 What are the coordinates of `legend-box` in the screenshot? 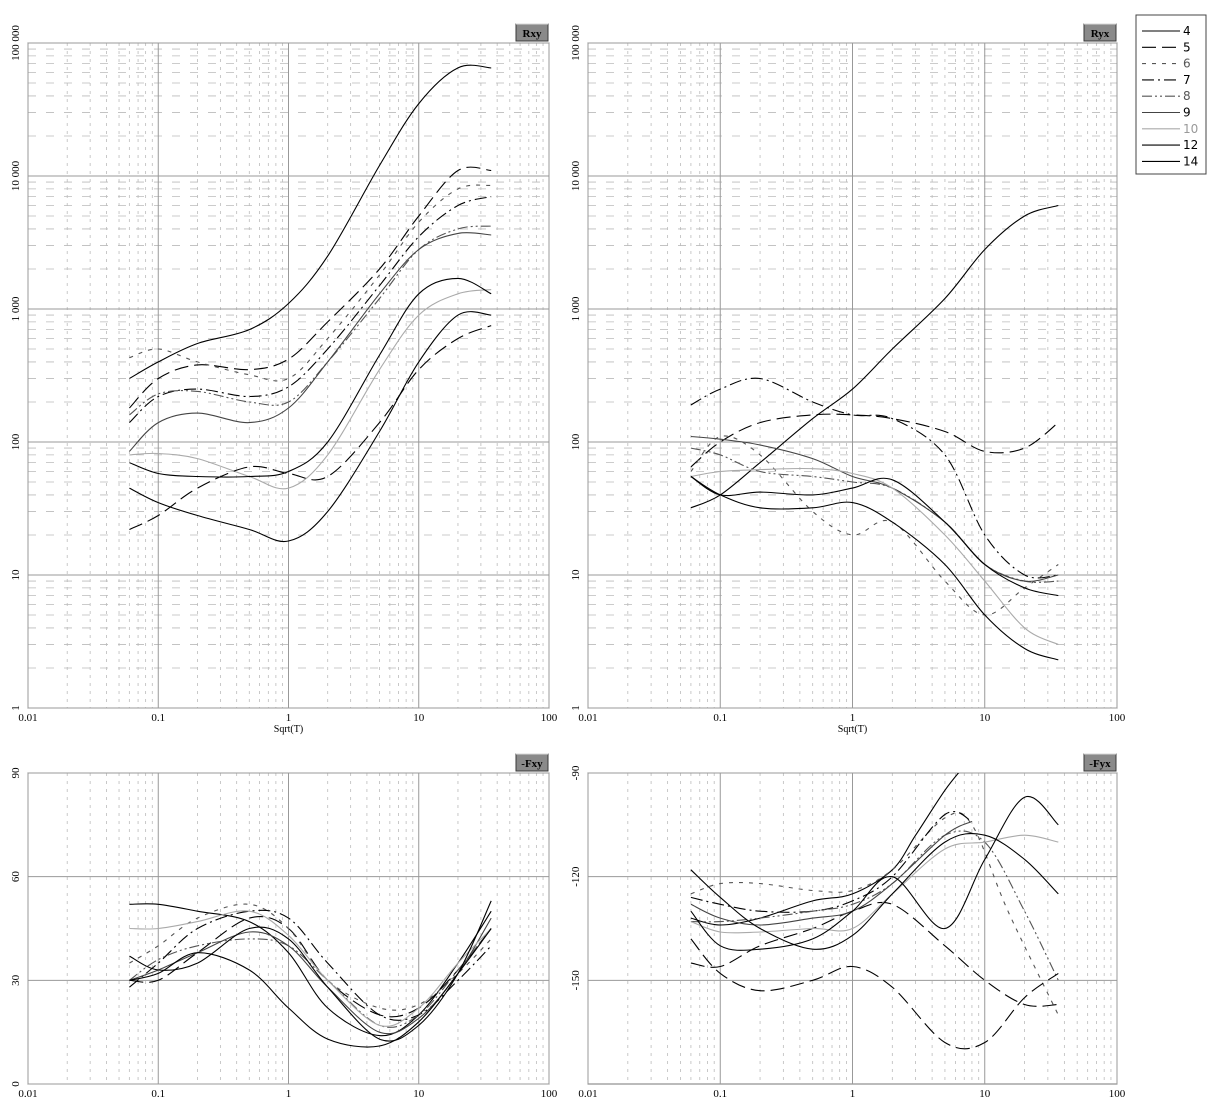 It's located at (1171, 94).